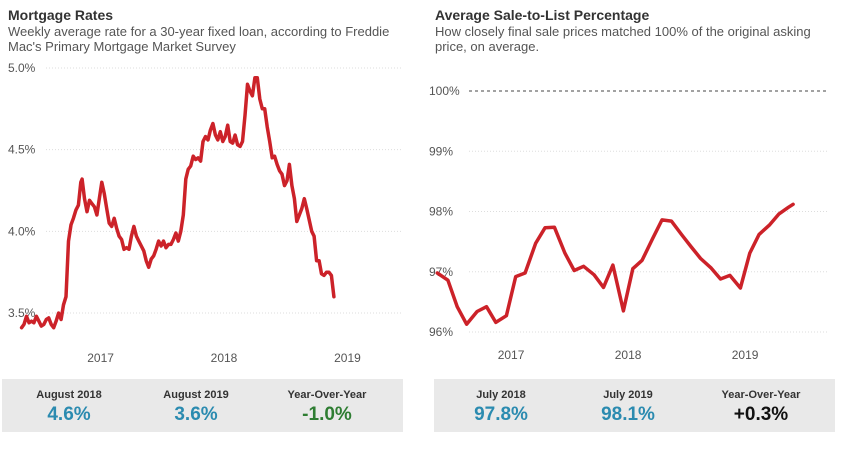 The height and width of the screenshot is (449, 853). What do you see at coordinates (196, 395) in the screenshot?
I see `stat-label: August 2019` at bounding box center [196, 395].